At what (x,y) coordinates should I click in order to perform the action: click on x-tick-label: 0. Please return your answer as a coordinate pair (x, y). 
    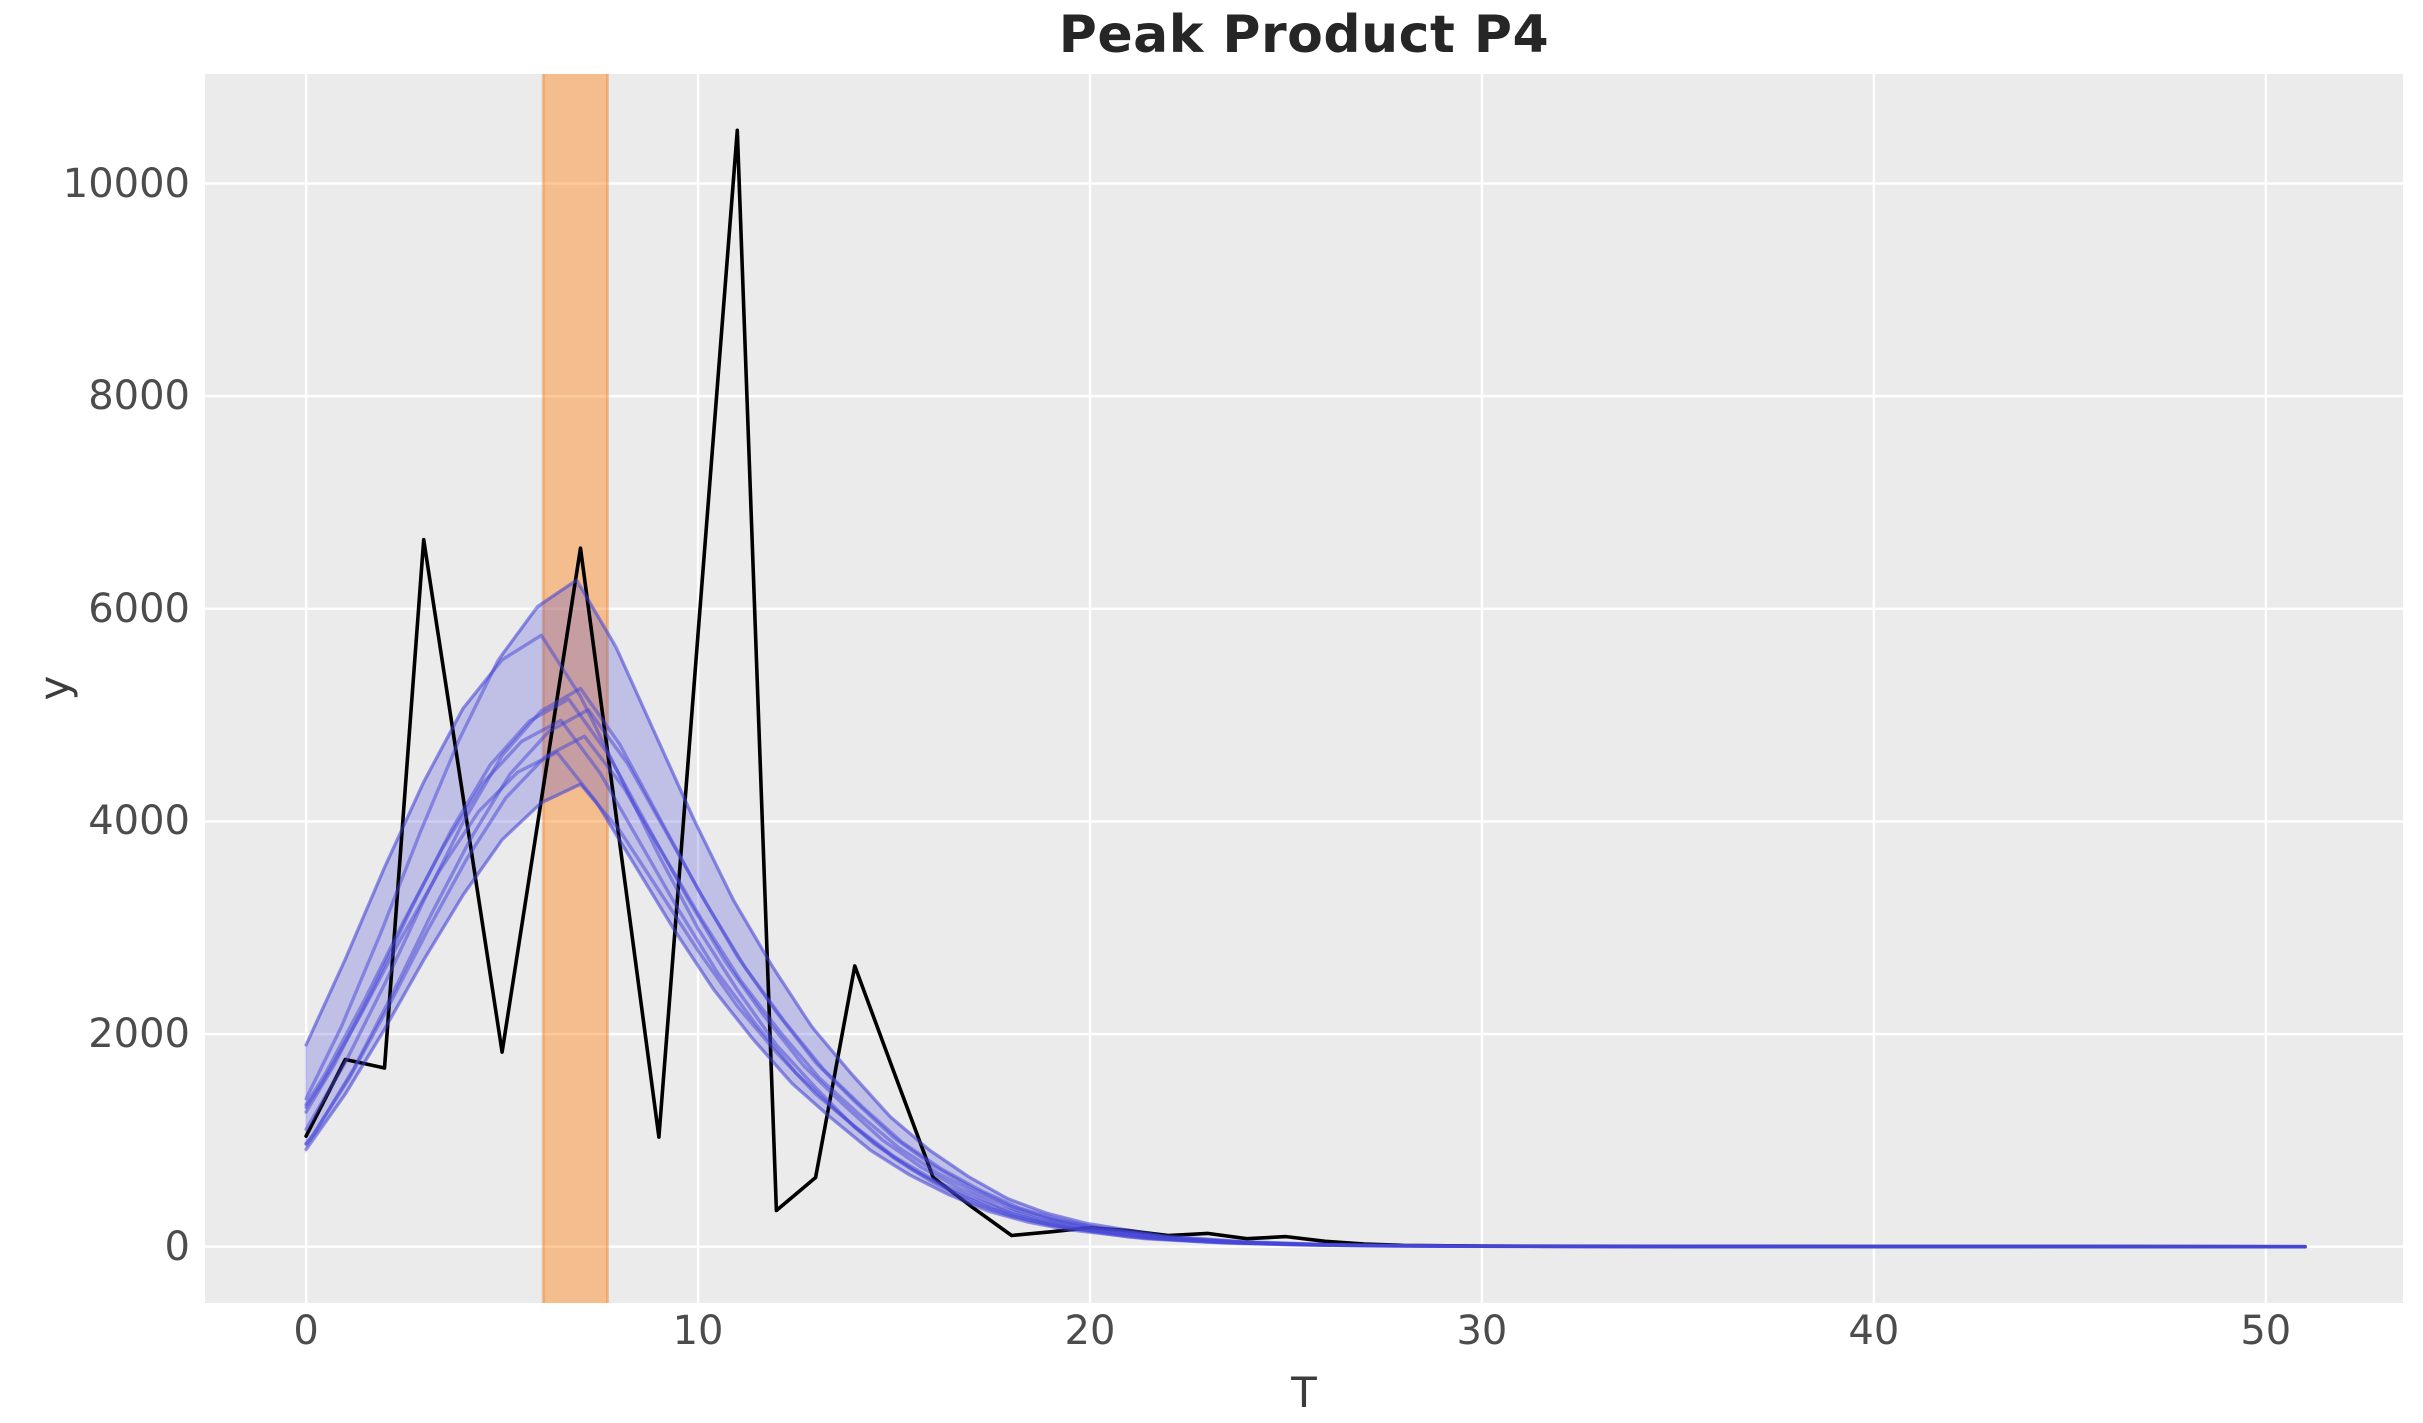
    Looking at the image, I should click on (306, 1331).